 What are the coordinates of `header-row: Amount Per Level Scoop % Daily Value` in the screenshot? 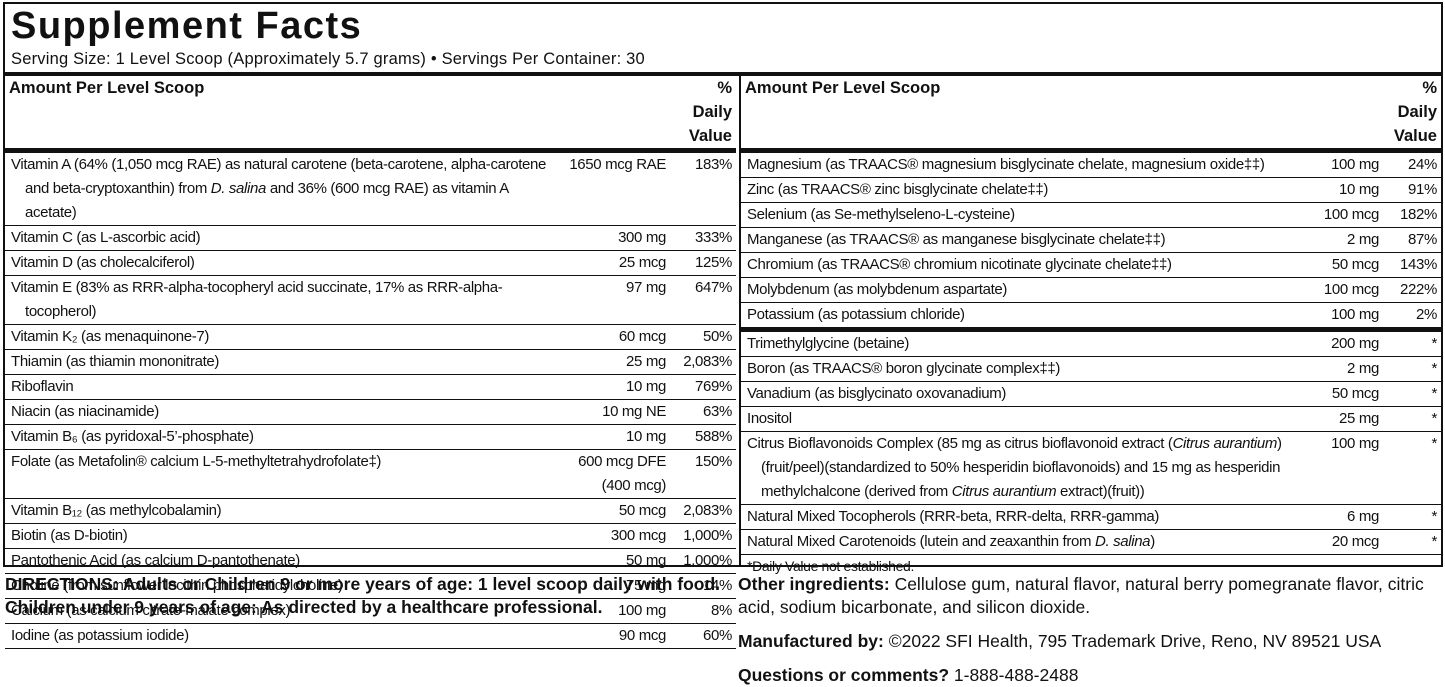 It's located at (370, 113).